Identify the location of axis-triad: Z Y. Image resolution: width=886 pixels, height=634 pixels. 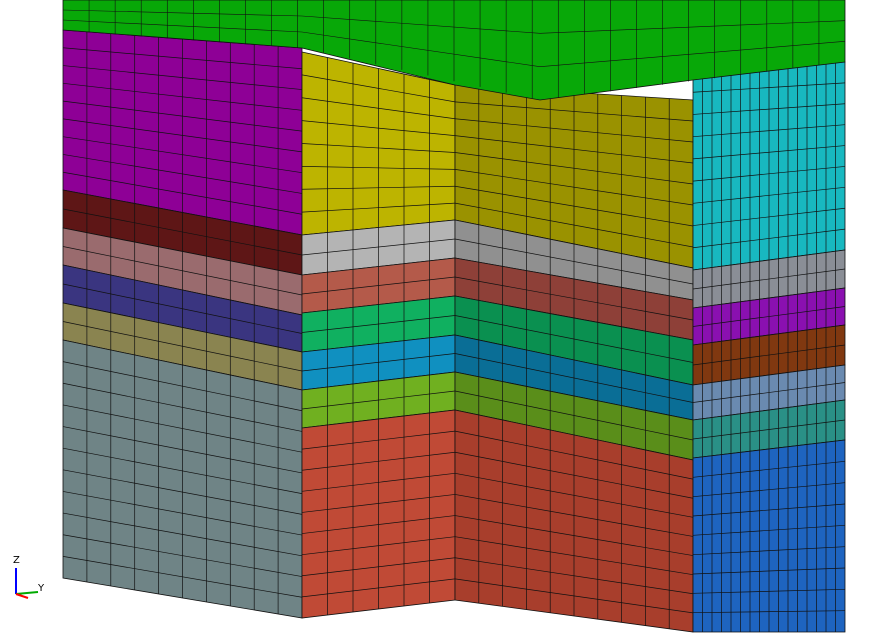
(29, 577).